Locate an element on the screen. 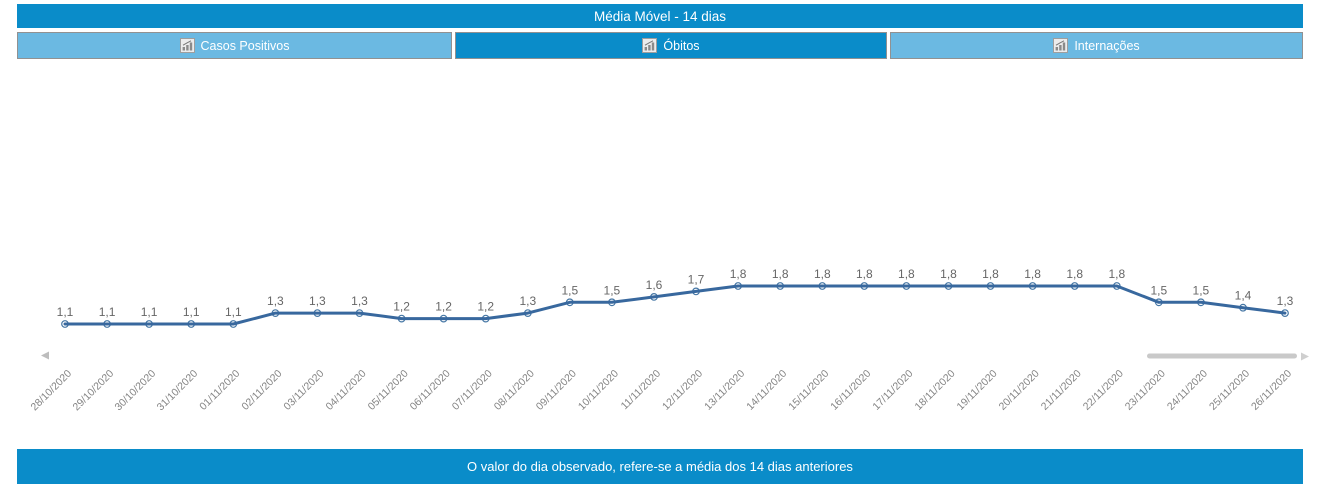  x-axis-date-label: 26/11/2020 is located at coordinates (1271, 390).